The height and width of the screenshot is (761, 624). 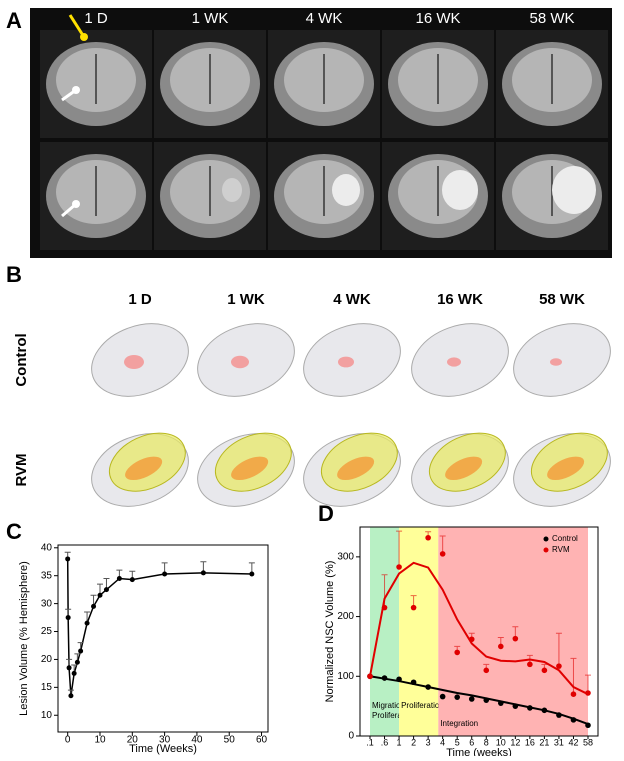 What do you see at coordinates (370, 742) in the screenshot?
I see `x-tick-label: .1` at bounding box center [370, 742].